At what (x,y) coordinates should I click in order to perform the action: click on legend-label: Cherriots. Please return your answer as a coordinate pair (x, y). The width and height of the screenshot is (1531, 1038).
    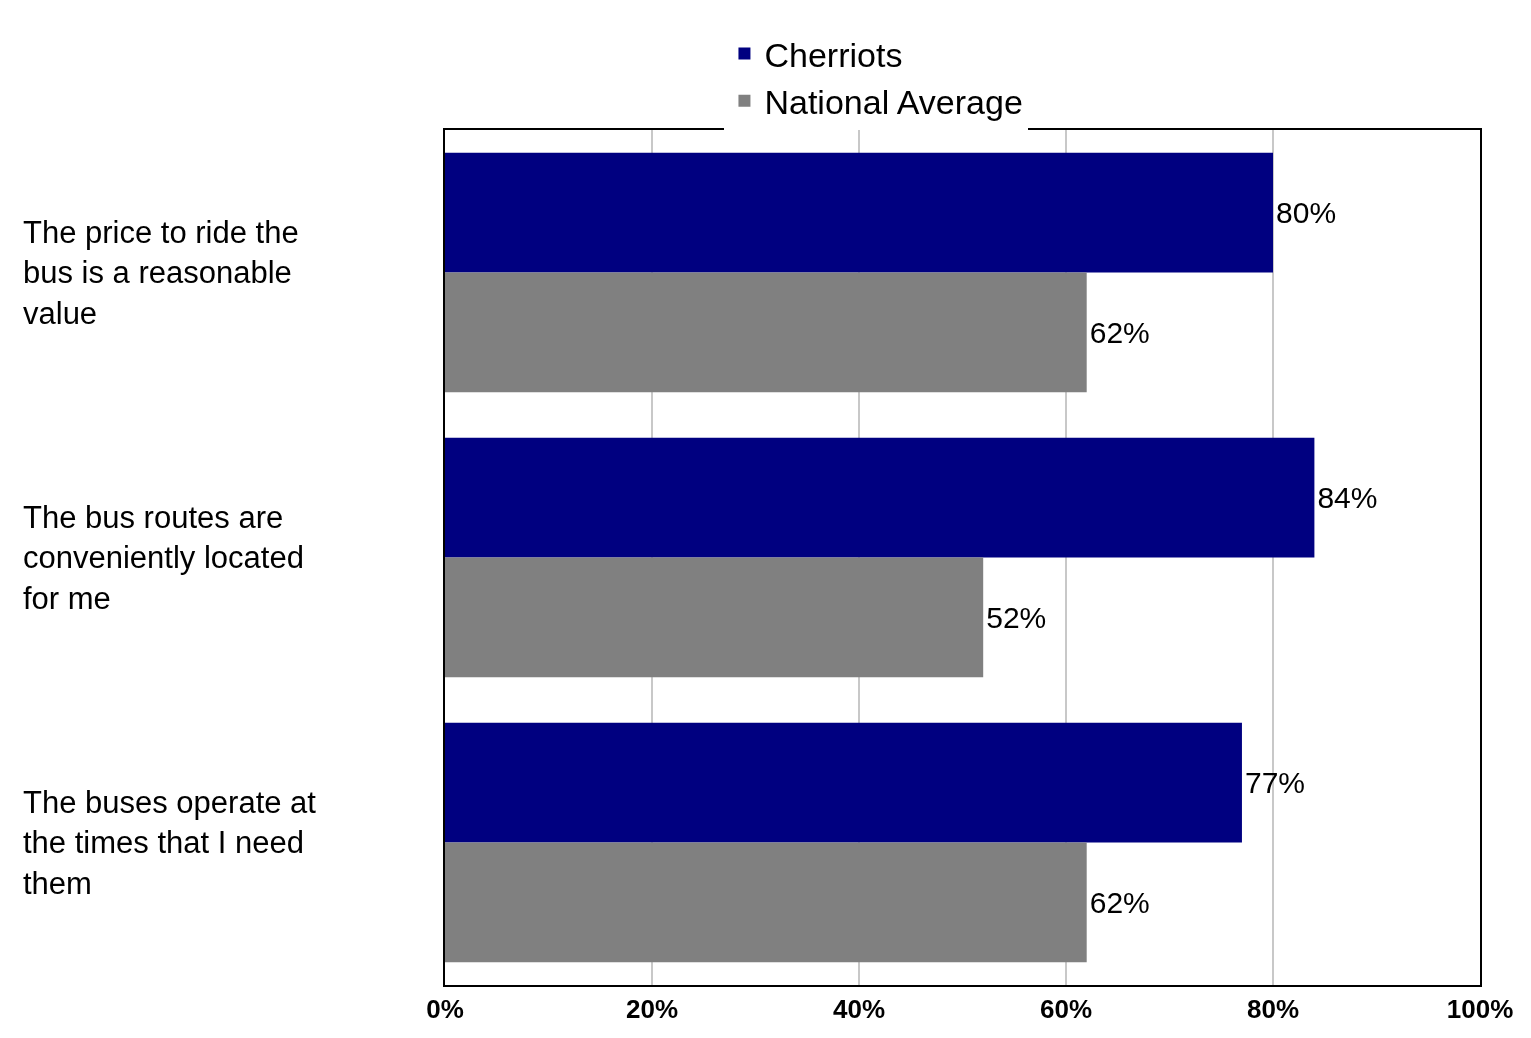
    Looking at the image, I should click on (833, 54).